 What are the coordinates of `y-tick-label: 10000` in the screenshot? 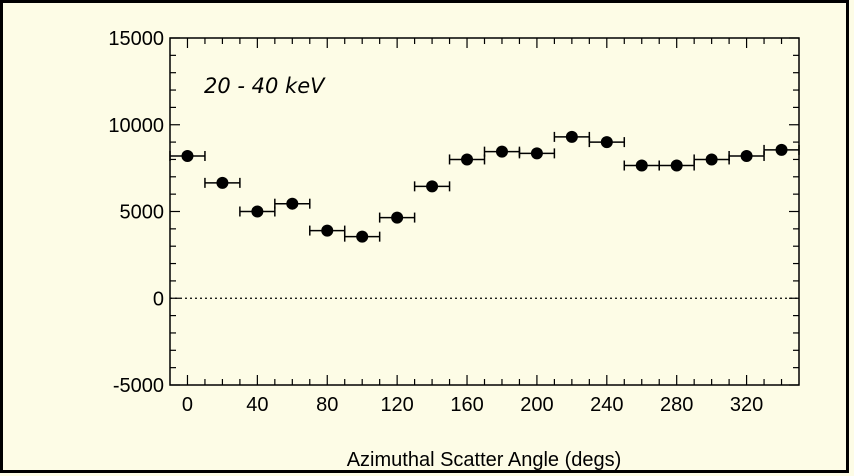 It's located at (136, 126).